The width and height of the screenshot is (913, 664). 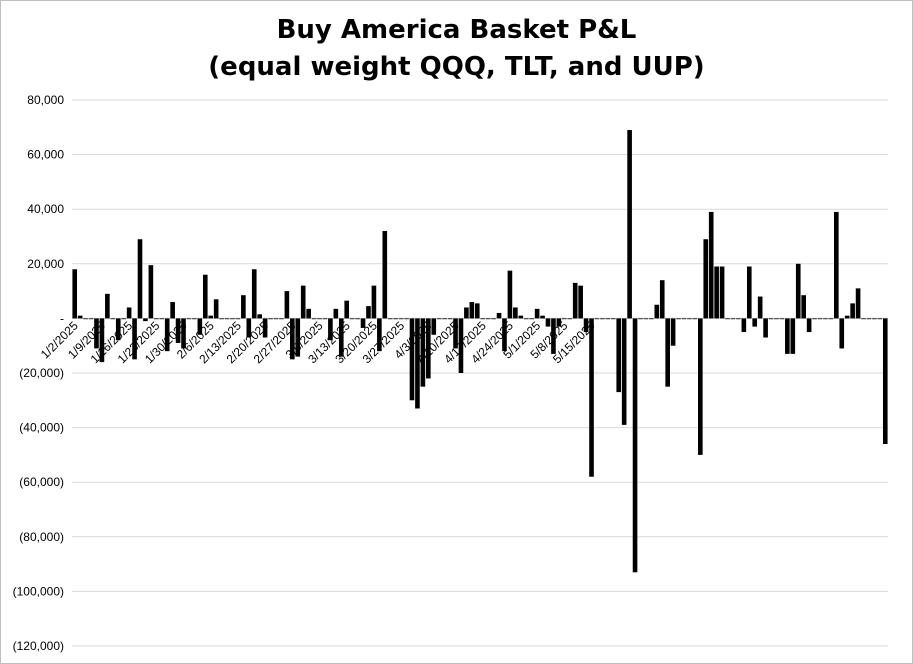 What do you see at coordinates (45, 155) in the screenshot?
I see `y-tick-label: 60,000` at bounding box center [45, 155].